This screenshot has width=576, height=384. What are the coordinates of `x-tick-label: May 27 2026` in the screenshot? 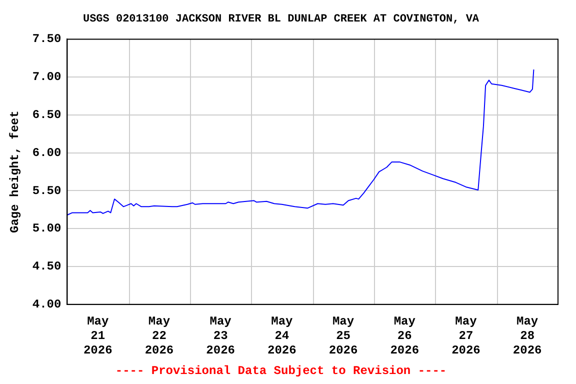 It's located at (466, 336).